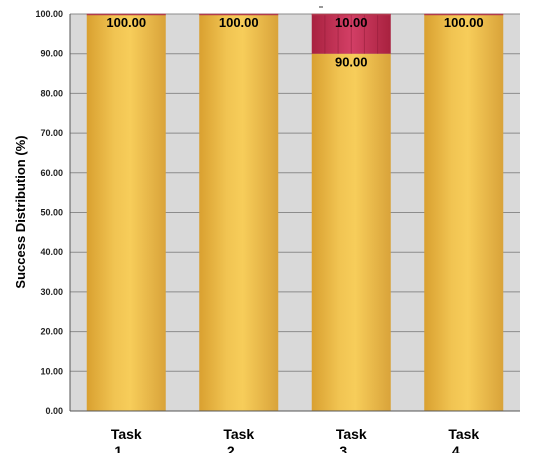  Describe the element at coordinates (456, 448) in the screenshot. I see `x-tick-label-number: 4` at that location.